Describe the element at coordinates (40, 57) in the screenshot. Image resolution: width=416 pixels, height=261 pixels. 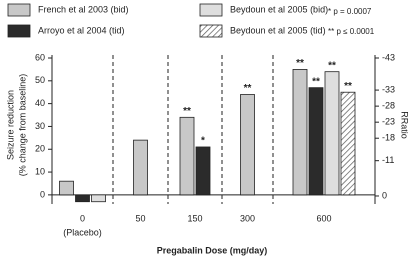
I see `y-tick-label: 60` at that location.